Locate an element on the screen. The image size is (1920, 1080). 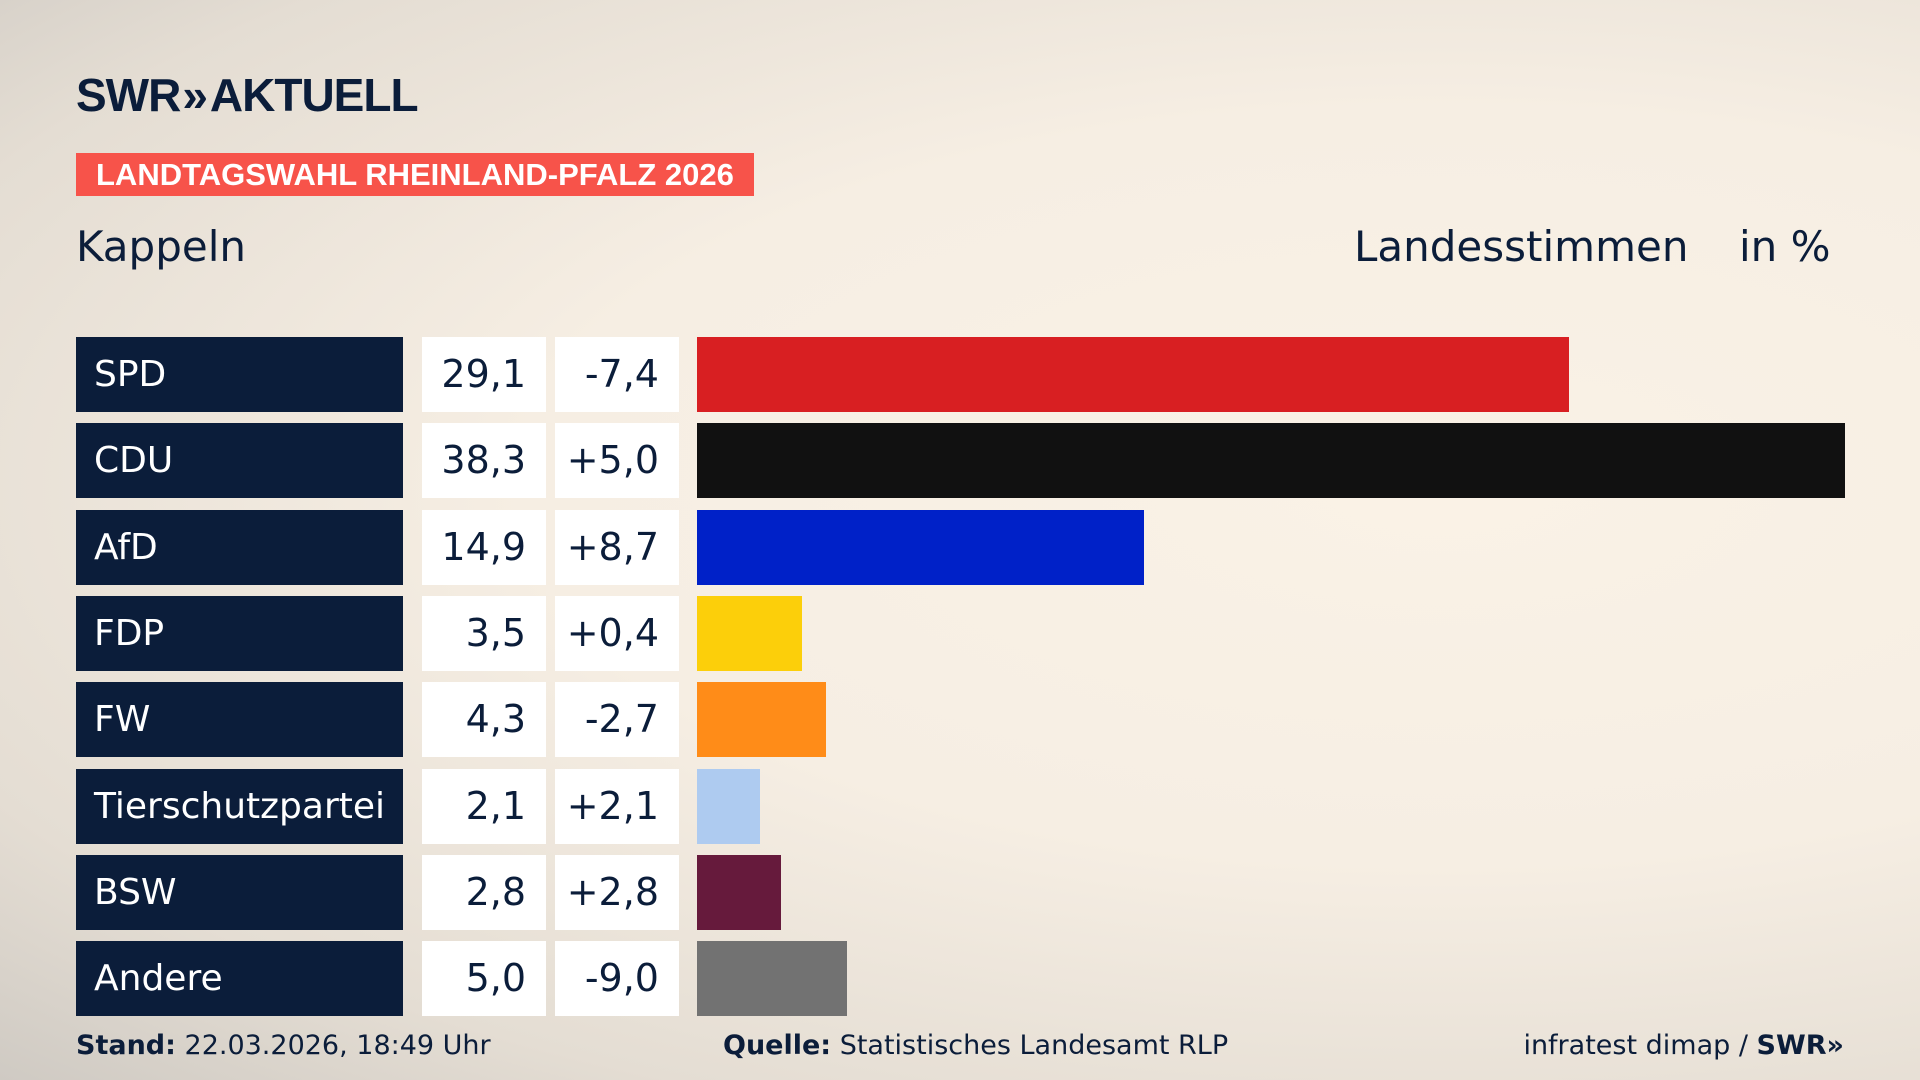
value-label: 4,3 is located at coordinates (484, 720).